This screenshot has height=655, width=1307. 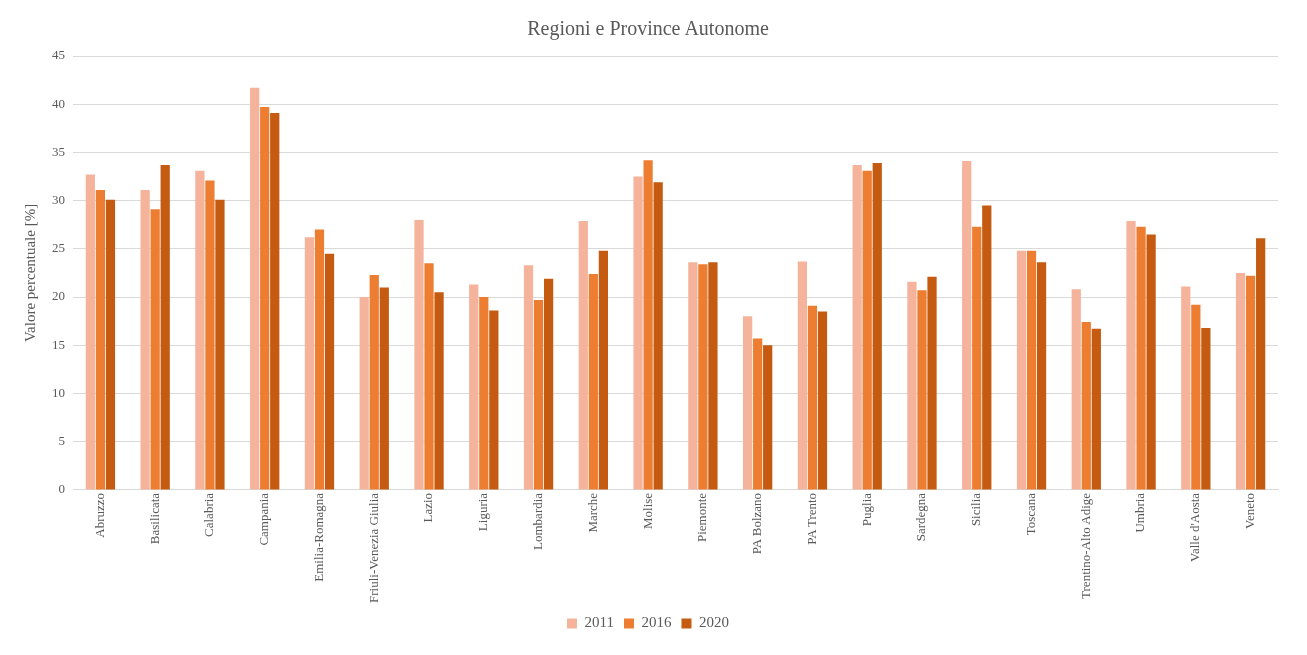 What do you see at coordinates (1030, 514) in the screenshot?
I see `x-tick-label: Toscana` at bounding box center [1030, 514].